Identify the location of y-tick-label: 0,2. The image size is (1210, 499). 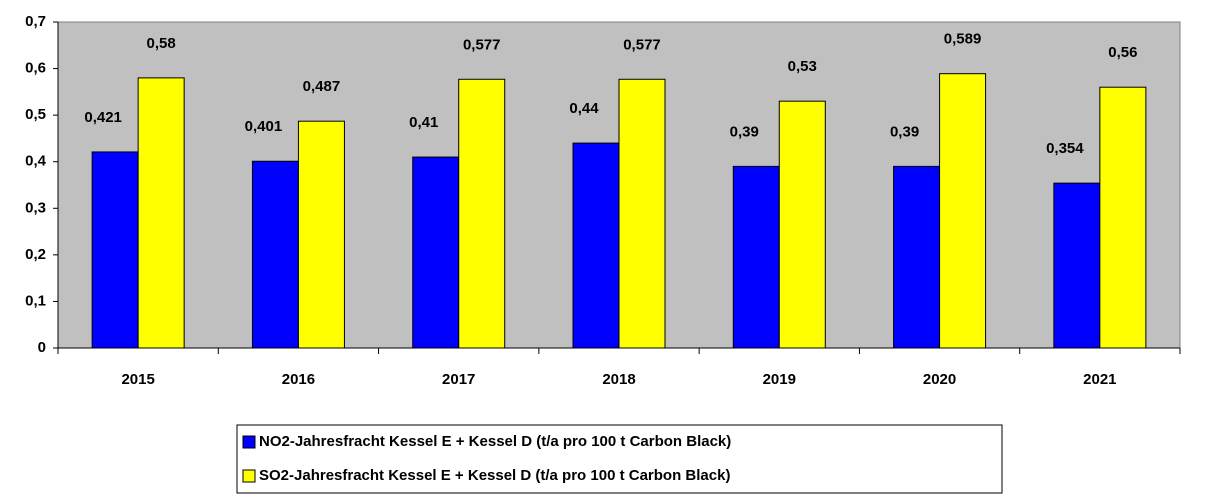
(35, 254).